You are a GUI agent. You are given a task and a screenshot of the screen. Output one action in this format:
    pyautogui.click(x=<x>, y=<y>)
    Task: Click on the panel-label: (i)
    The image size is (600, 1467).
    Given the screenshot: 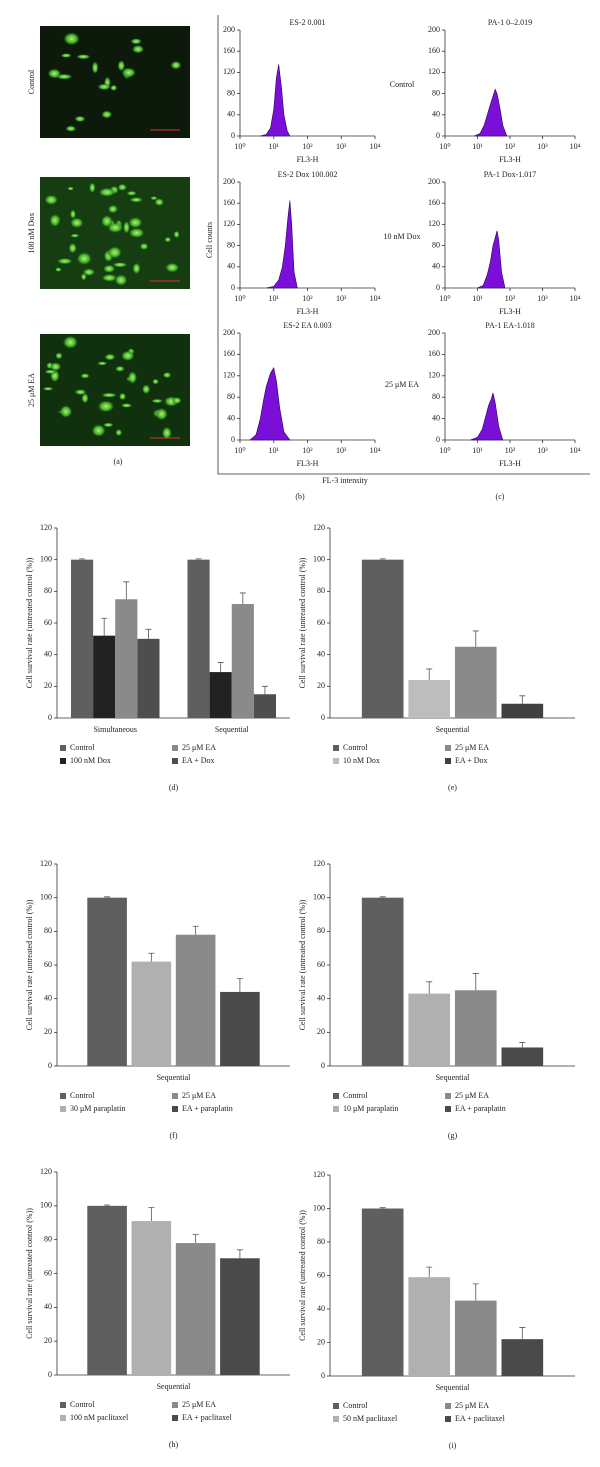 What is the action you would take?
    pyautogui.click(x=453, y=1445)
    